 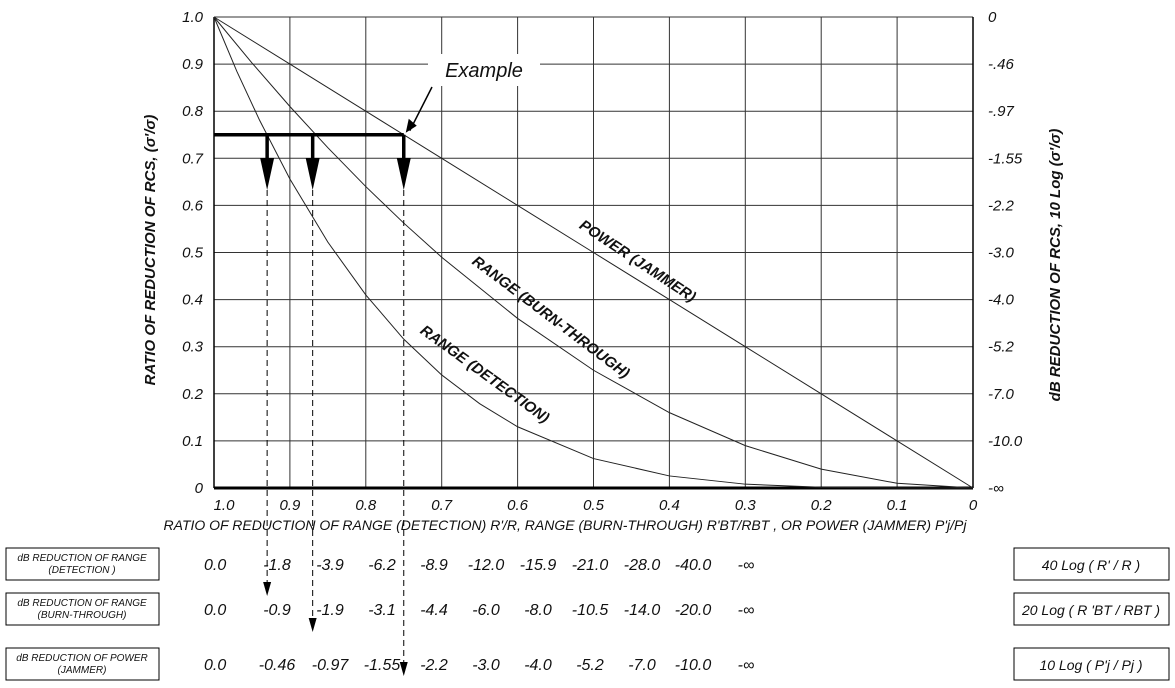 I want to click on x-tick-label: 0.6, so click(x=518, y=505).